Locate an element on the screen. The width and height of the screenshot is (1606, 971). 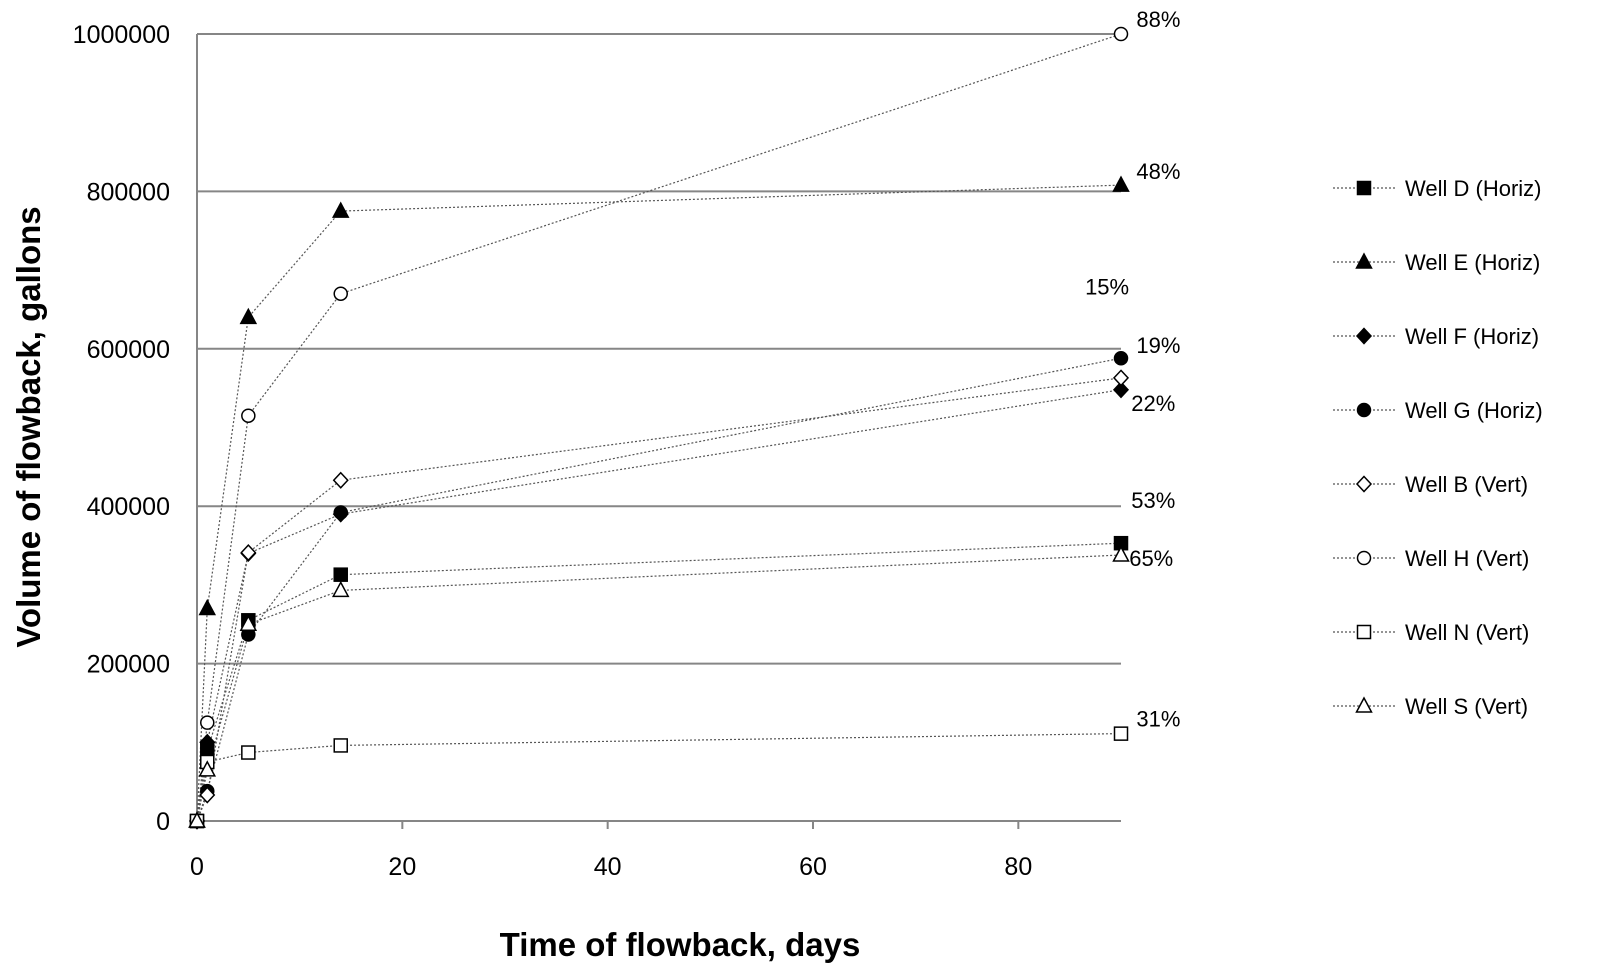
x-tick-label: 40 is located at coordinates (608, 867).